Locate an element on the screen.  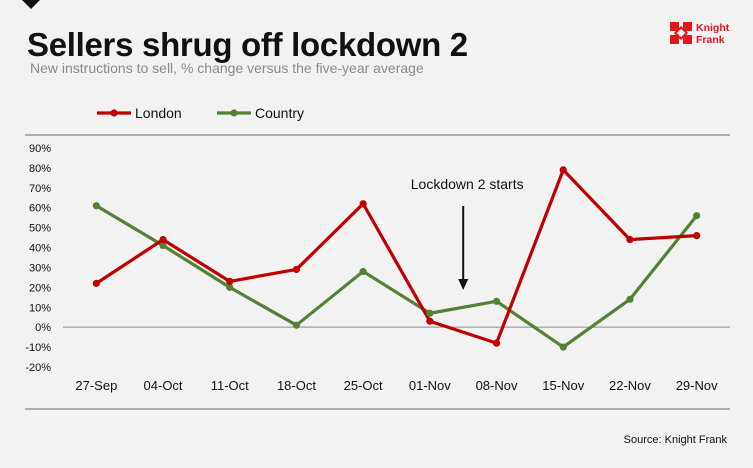
x-tick-label: 04-Oct is located at coordinates (163, 385).